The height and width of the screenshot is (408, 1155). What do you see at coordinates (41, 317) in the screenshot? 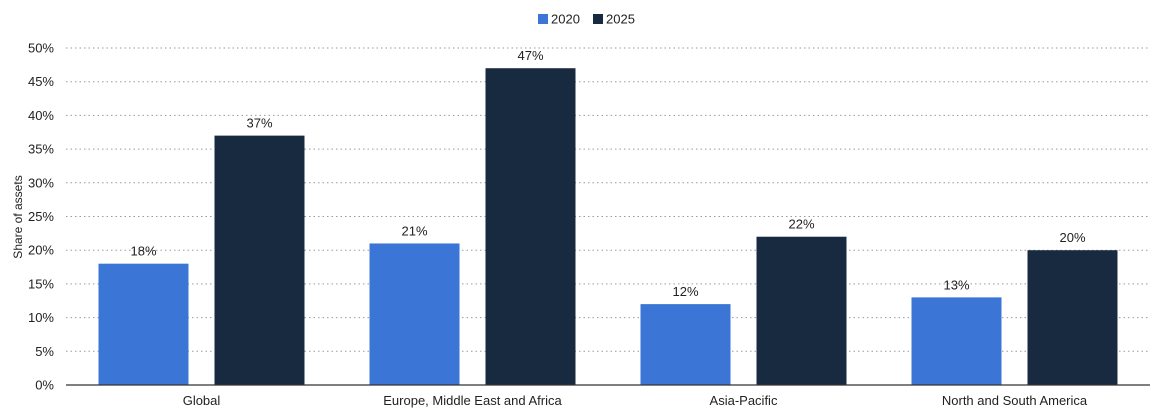
I see `y-tick-label: 10%` at bounding box center [41, 317].